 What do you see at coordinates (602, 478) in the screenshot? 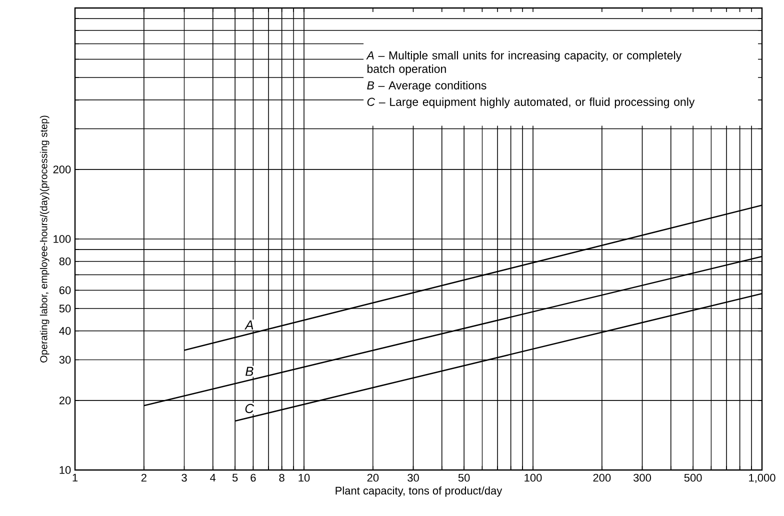
I see `x-tick-label: 200` at bounding box center [602, 478].